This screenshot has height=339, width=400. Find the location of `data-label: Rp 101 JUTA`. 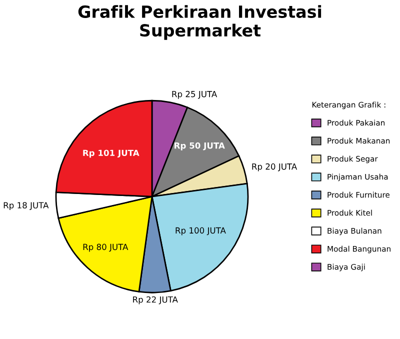

data-label: Rp 101 JUTA is located at coordinates (111, 154).